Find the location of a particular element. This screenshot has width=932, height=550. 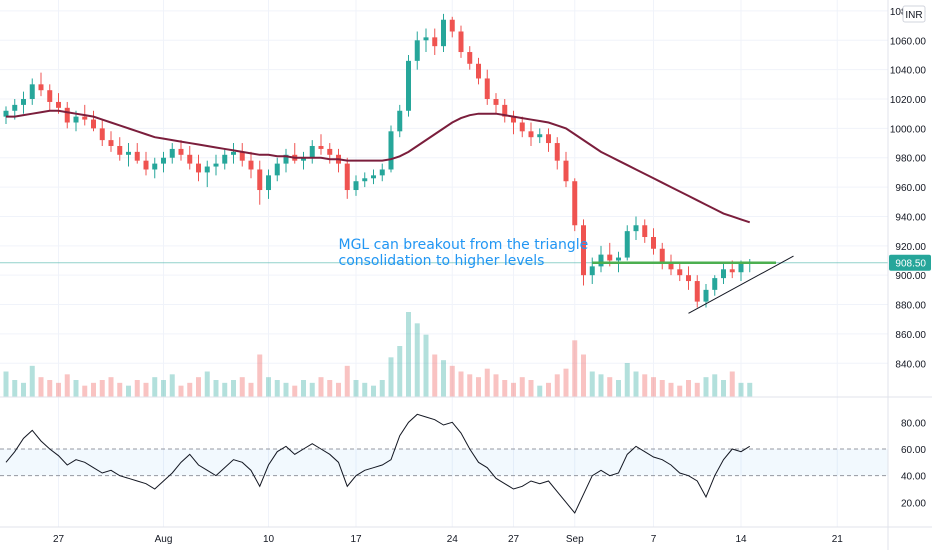

trendline-drawings is located at coordinates (693, 284).